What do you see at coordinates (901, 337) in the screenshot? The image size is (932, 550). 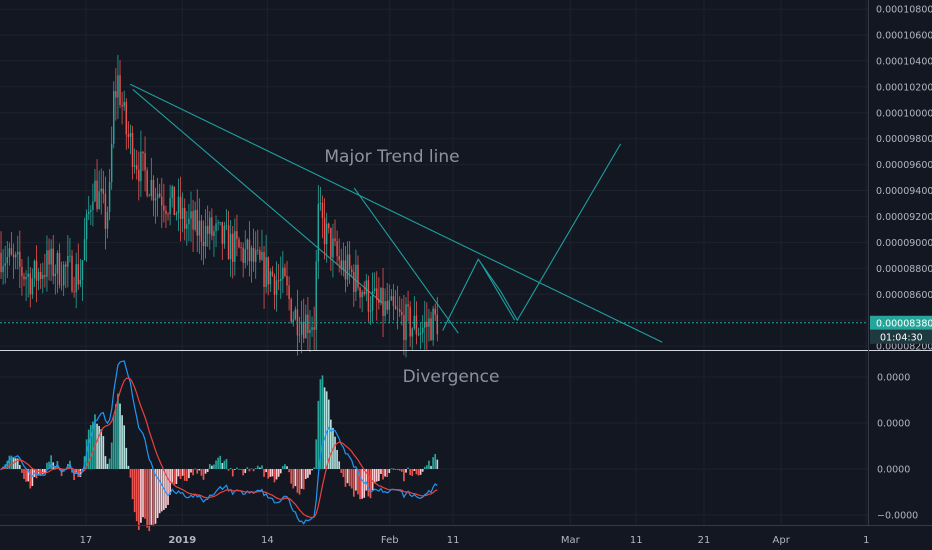 I see `bar-countdown: 01:04:30` at bounding box center [901, 337].